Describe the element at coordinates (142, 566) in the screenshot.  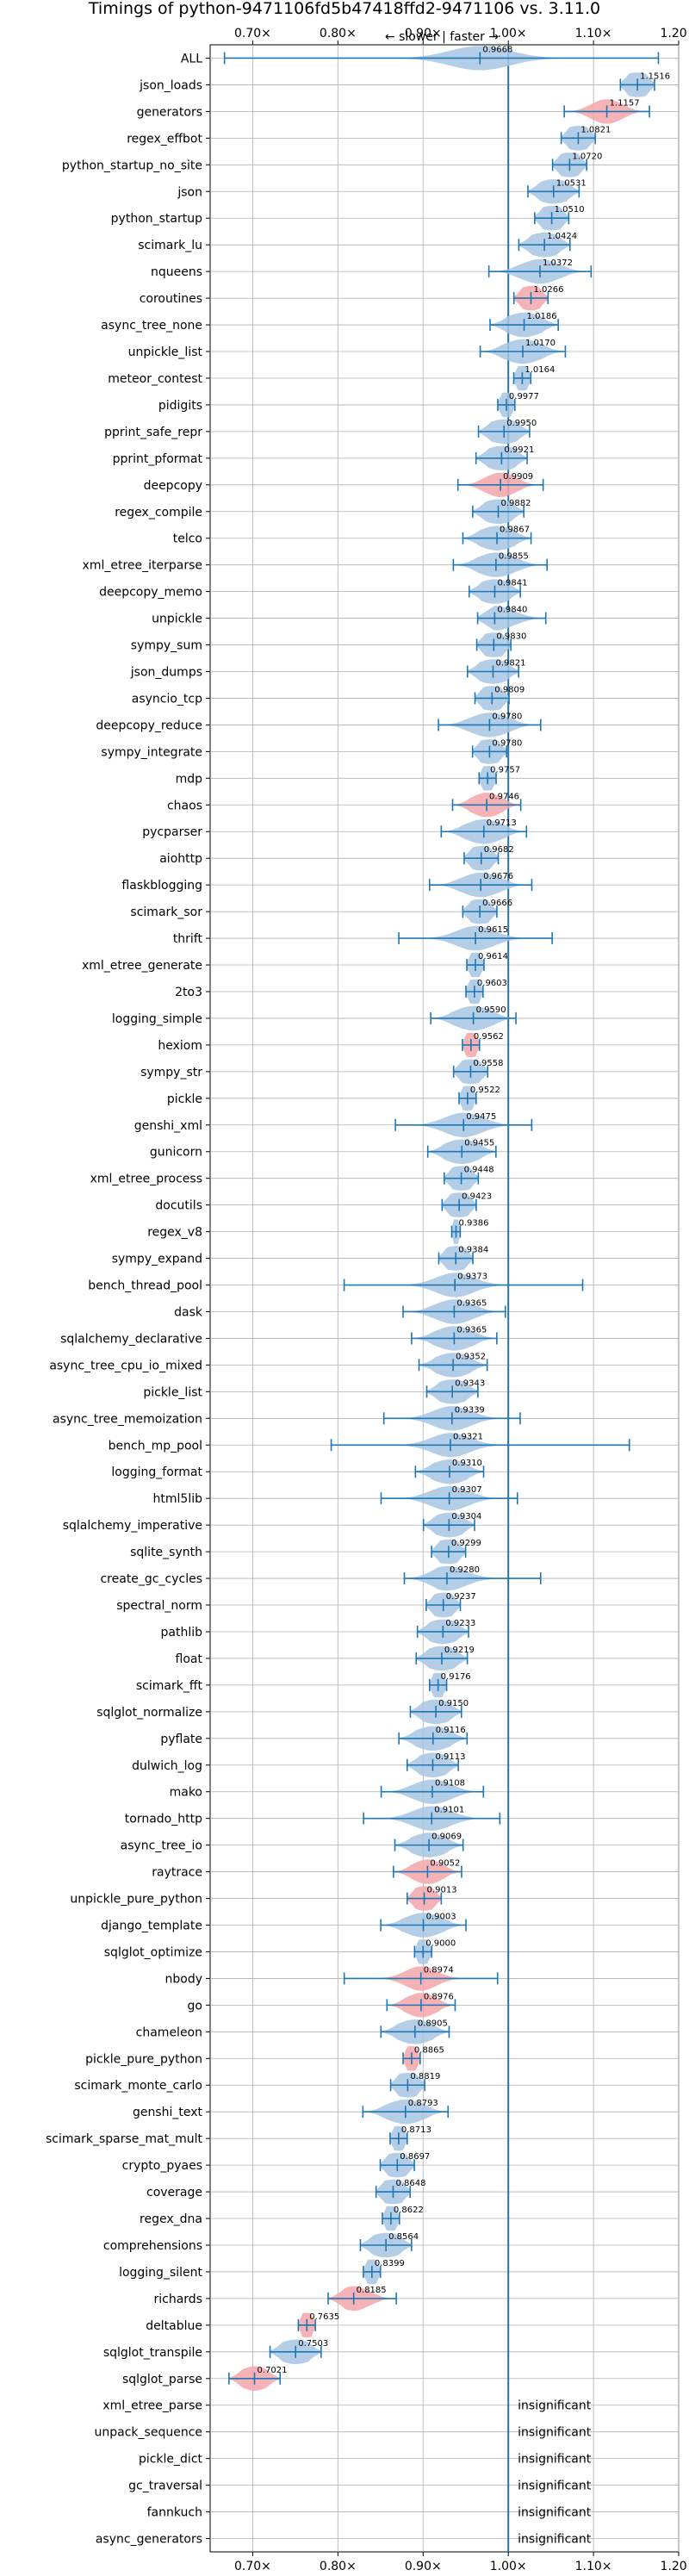
I see `benchmark-label: xml_etree_iterparse` at that location.